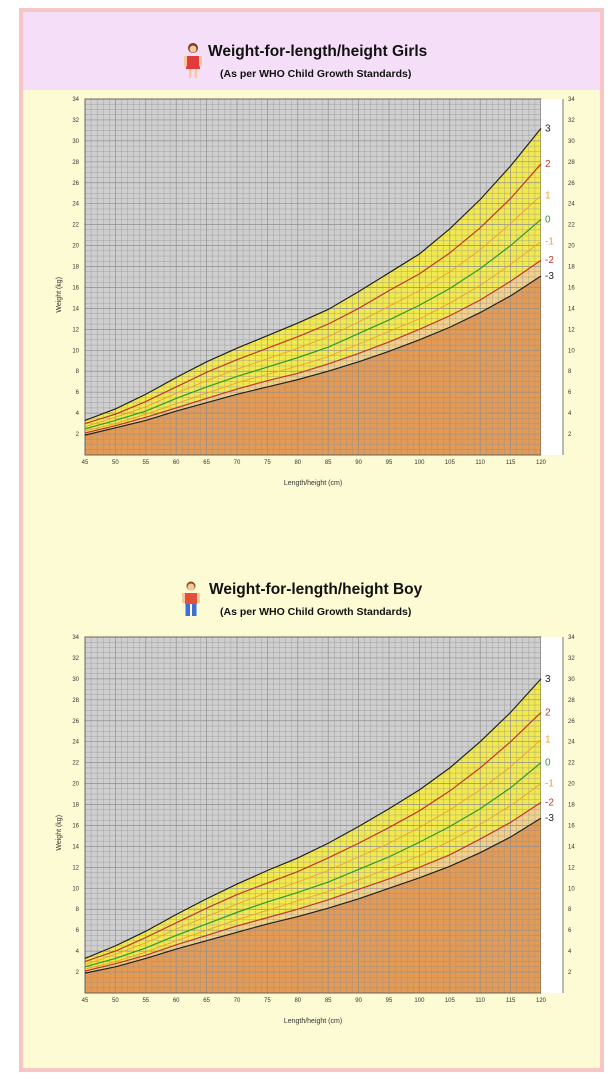 The width and height of the screenshot is (613, 1079). I want to click on boys-y-tick-left: 8, so click(78, 910).